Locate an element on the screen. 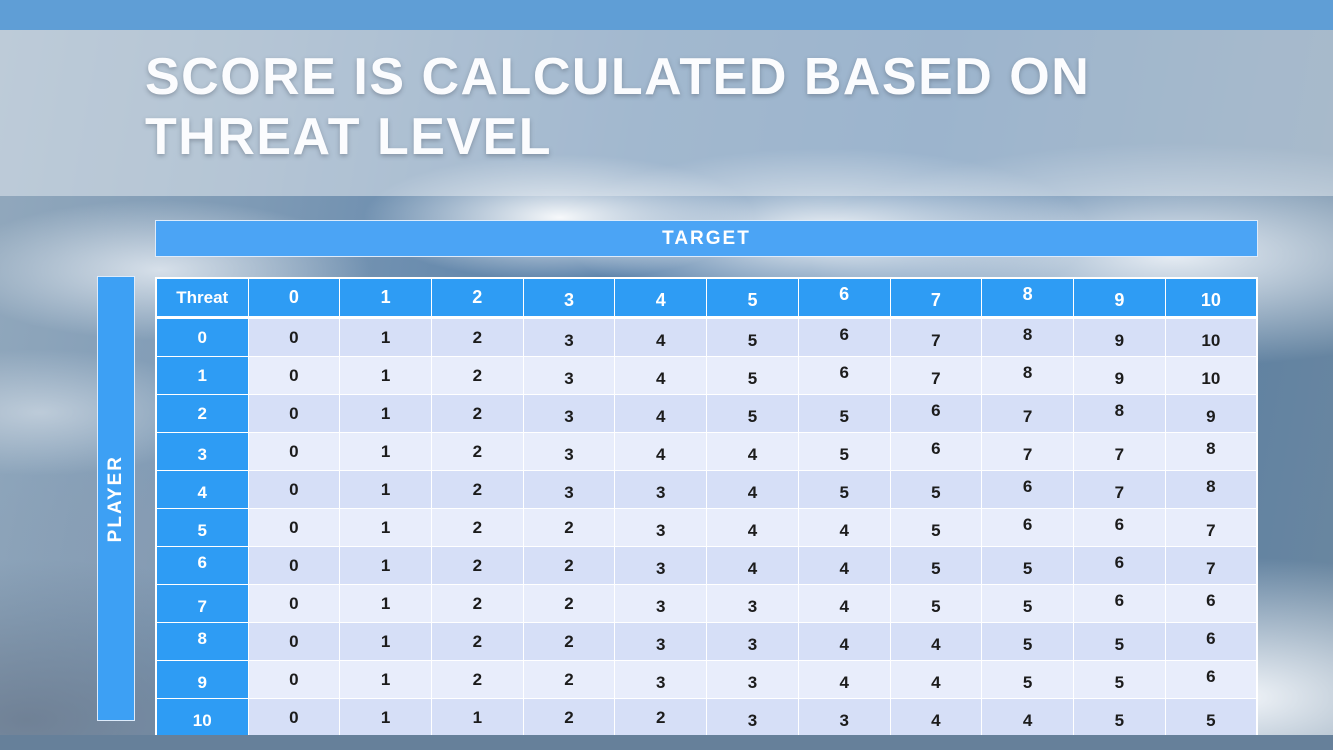 The height and width of the screenshot is (750, 1333). score-row-1: 1 0 1 2 3 4 5 6 7 8 9 10 is located at coordinates (706, 375).